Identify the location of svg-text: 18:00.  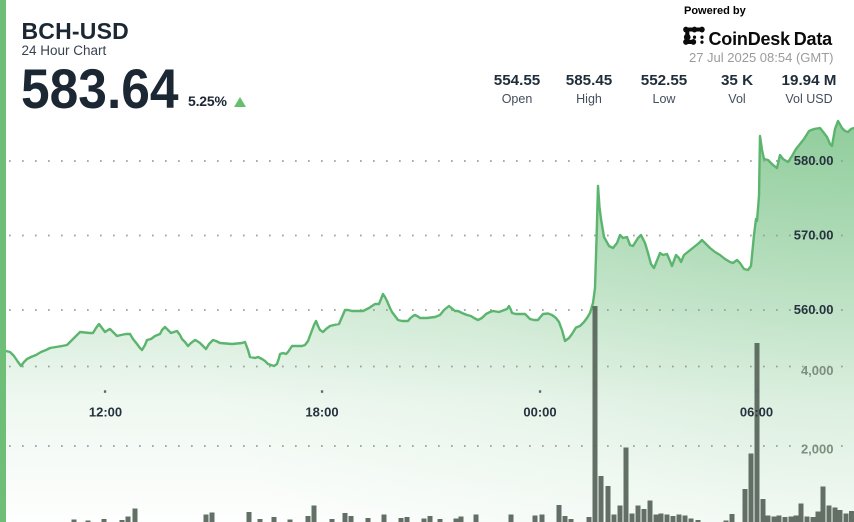
(321, 412).